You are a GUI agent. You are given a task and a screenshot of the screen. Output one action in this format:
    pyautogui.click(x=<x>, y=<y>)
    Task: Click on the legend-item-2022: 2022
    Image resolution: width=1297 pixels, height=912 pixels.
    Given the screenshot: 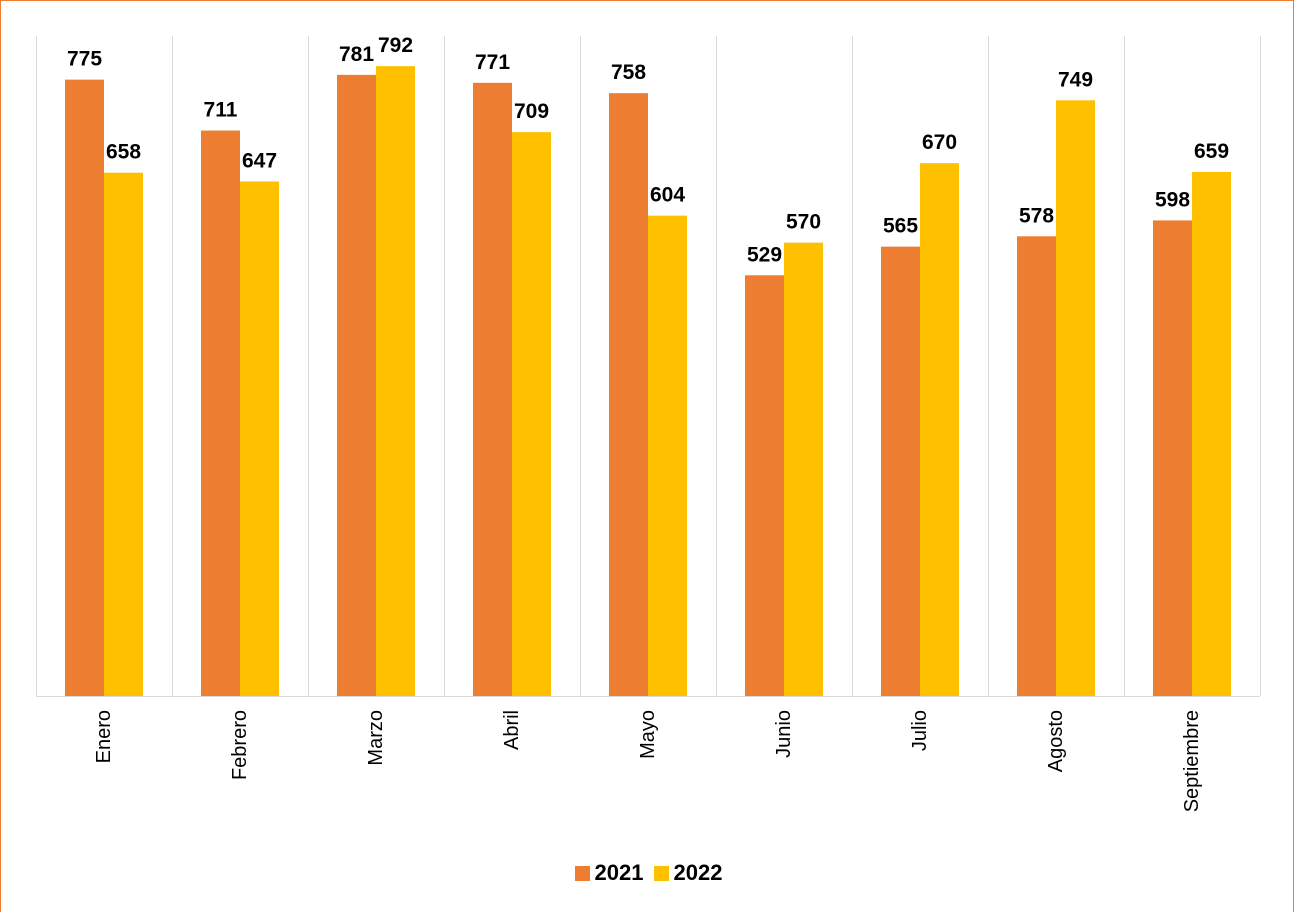 What is the action you would take?
    pyautogui.click(x=688, y=873)
    